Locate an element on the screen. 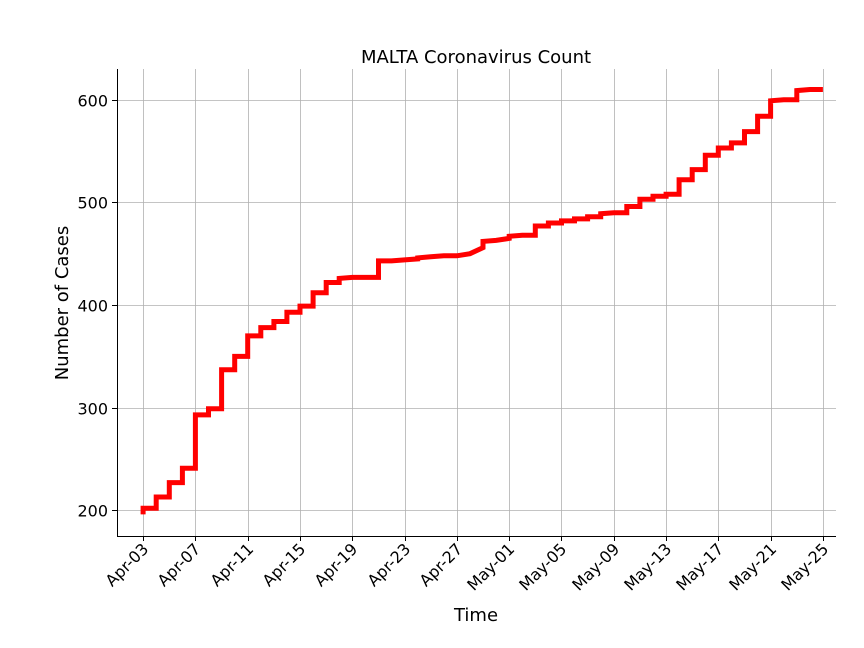 This screenshot has width=864, height=648. x-tick-label: Apr-27 is located at coordinates (441, 564).